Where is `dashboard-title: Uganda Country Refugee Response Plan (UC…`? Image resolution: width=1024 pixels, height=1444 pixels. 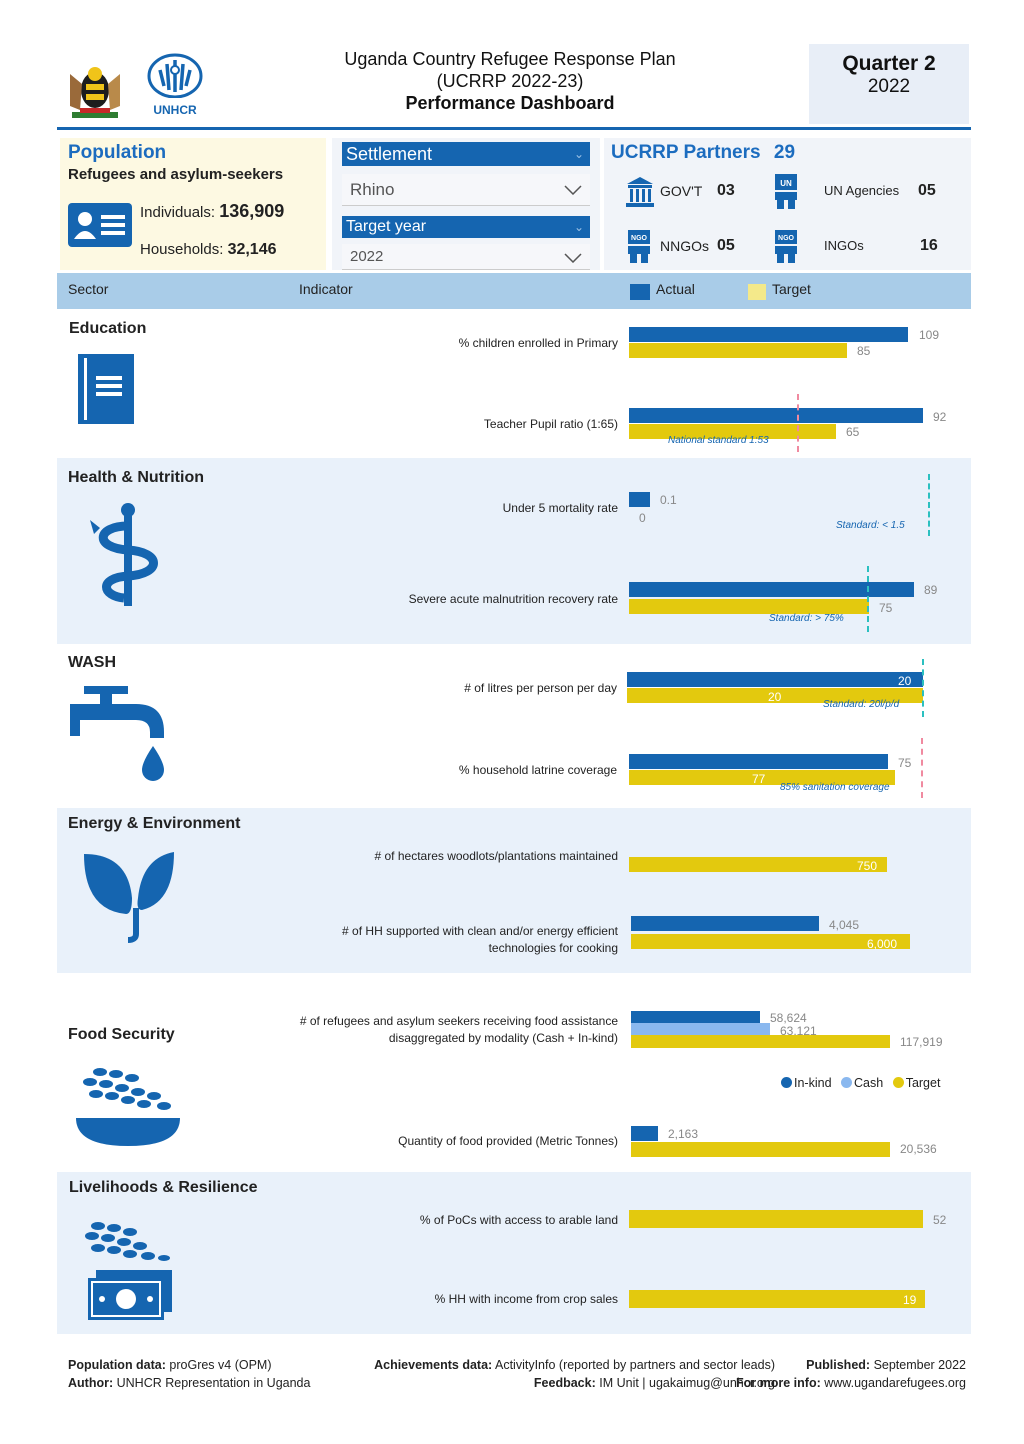 dashboard-title: Uganda Country Refugee Response Plan (UC… is located at coordinates (510, 81).